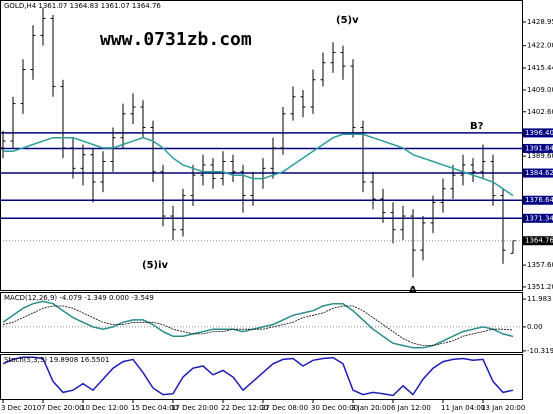 This screenshot has height=414, width=553. Describe the element at coordinates (540, 90) in the screenshot. I see `y-tick-label: 1409.00` at that location.